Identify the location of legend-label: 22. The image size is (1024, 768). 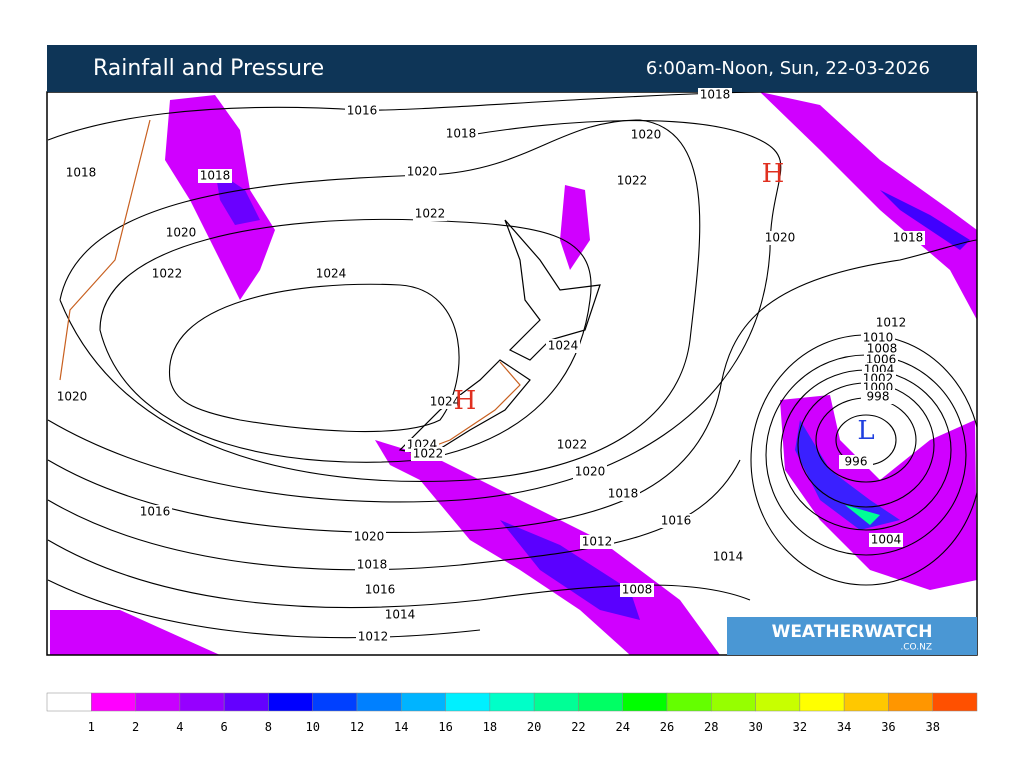
(578, 727).